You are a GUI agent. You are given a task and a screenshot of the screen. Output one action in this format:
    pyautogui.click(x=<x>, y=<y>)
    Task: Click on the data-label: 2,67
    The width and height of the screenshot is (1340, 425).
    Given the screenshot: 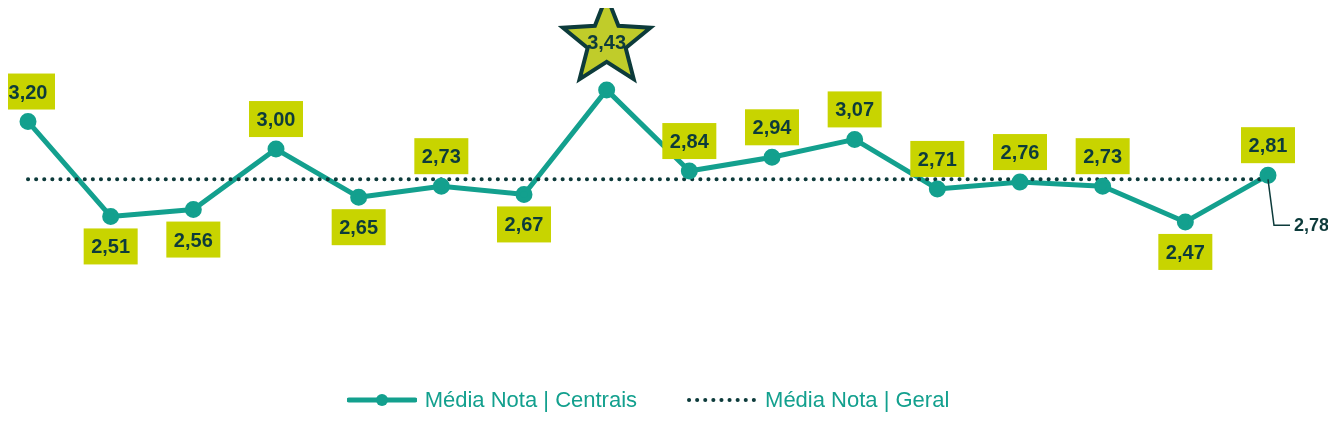 What is the action you would take?
    pyautogui.click(x=524, y=224)
    